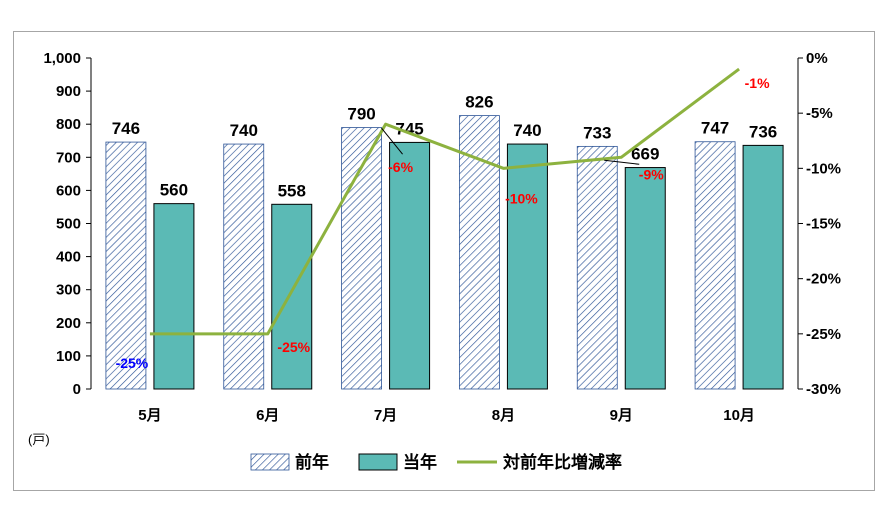  Describe the element at coordinates (823, 224) in the screenshot. I see `y-right-tick-label: -15%` at that location.